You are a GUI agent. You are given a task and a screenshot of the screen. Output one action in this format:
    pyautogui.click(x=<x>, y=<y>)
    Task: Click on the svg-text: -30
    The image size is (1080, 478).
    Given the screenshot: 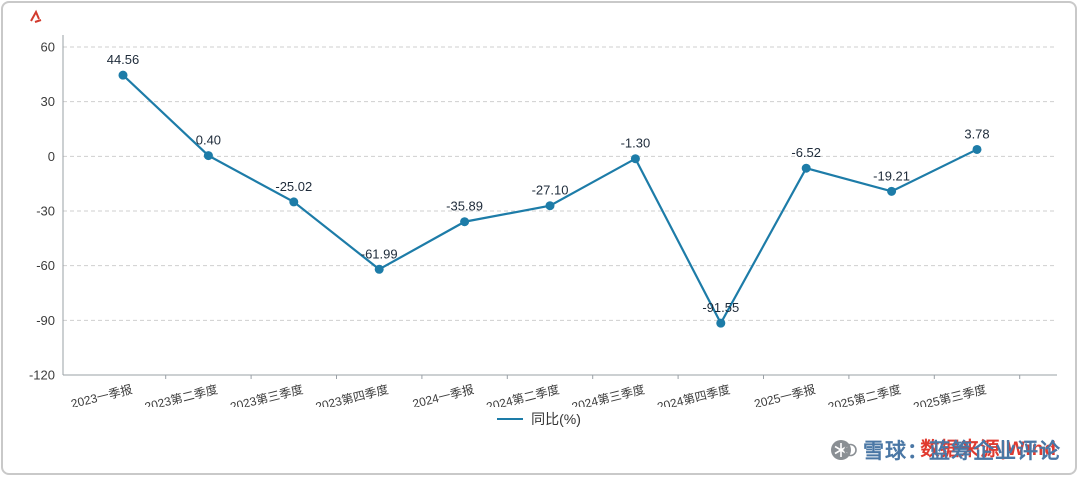 What is the action you would take?
    pyautogui.click(x=45, y=211)
    